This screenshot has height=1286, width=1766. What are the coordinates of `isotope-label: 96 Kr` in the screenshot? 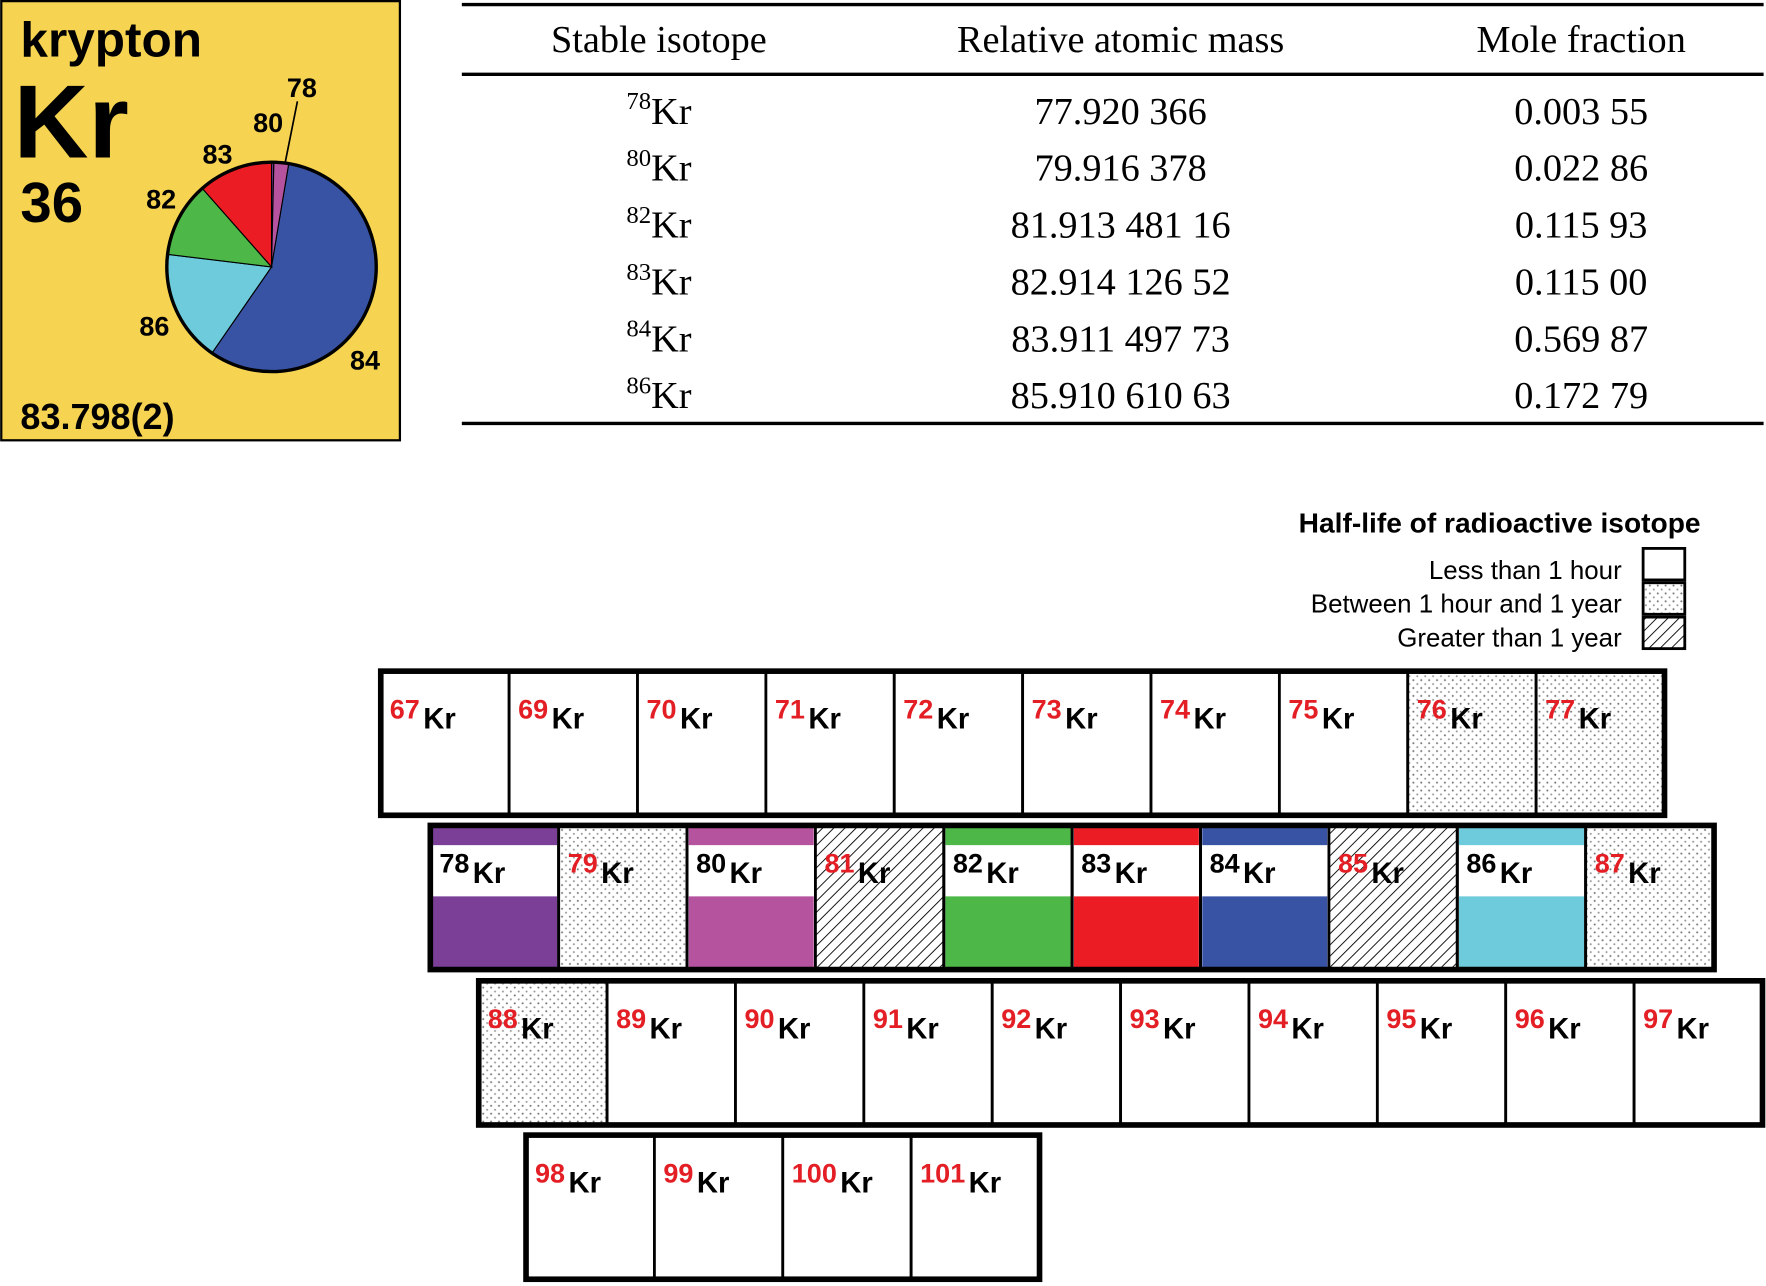 It's located at (1548, 1024).